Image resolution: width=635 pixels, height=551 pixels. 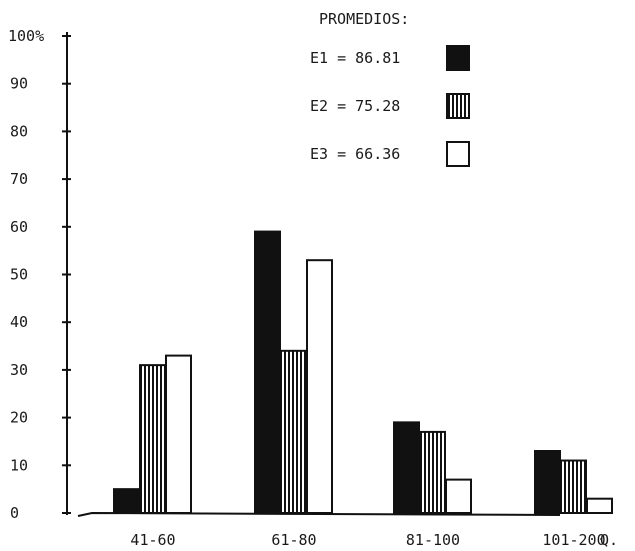 What do you see at coordinates (355, 154) in the screenshot?
I see `legend-label-e3: E3 = 66.36` at bounding box center [355, 154].